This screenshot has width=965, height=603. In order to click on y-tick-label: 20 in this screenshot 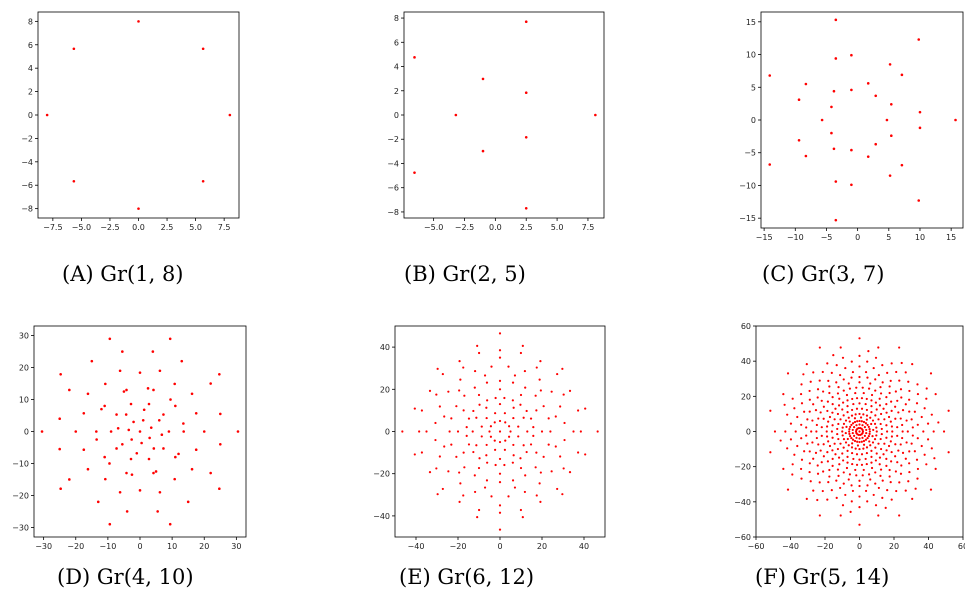, I will do `click(746, 396)`.